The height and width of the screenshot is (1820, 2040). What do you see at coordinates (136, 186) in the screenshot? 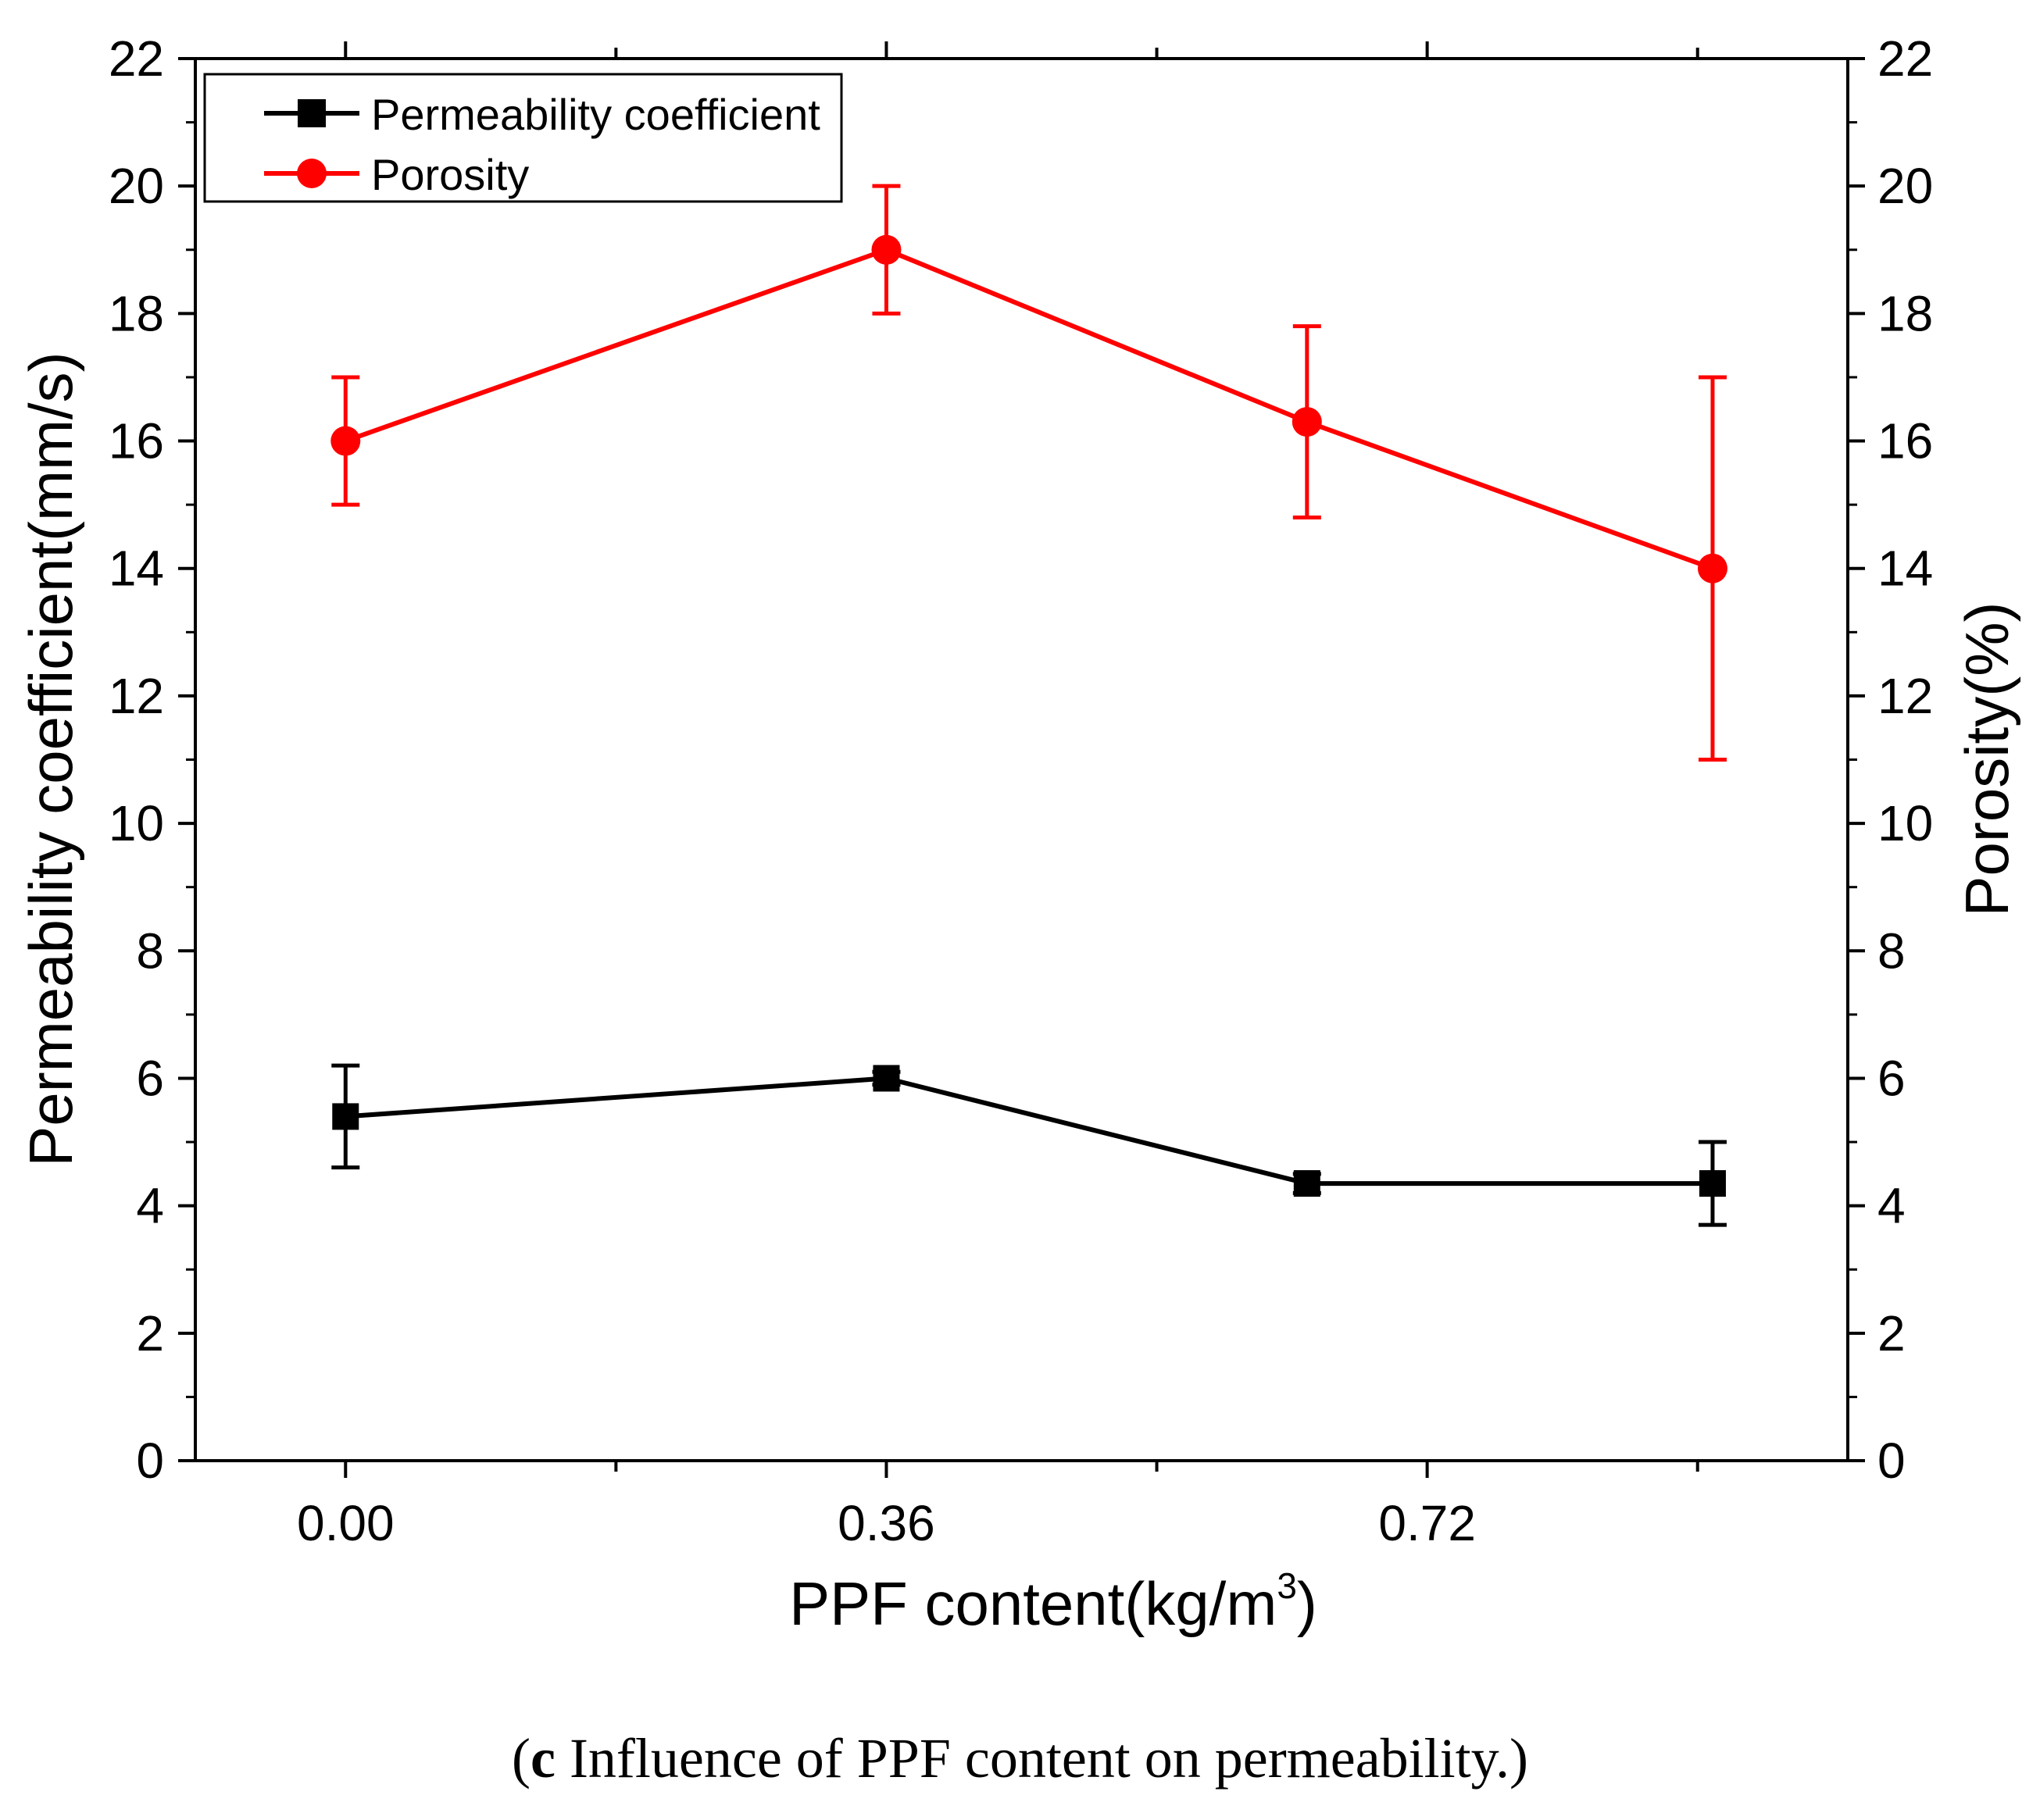
I see `y-tick-label: 20` at bounding box center [136, 186].